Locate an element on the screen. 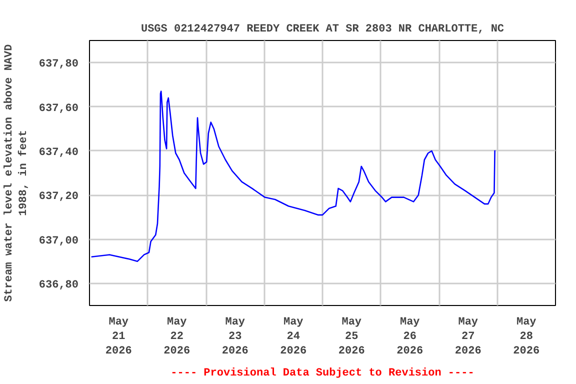 This screenshot has width=576, height=384. y-axis-title: Stream water level elevation above NAVD 1988, in feet is located at coordinates (16, 173).